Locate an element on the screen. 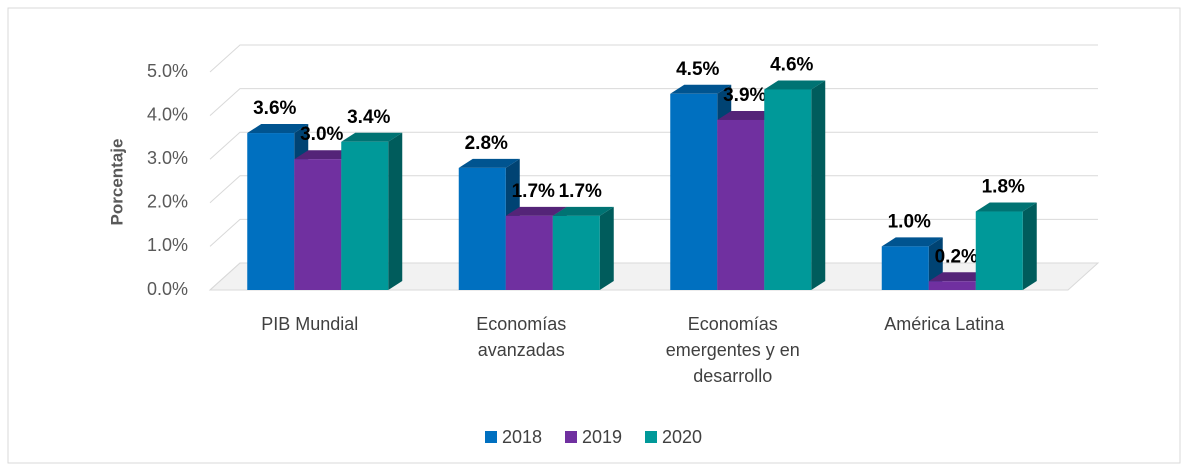 This screenshot has height=472, width=1189. data-label: 2.8% is located at coordinates (486, 143).